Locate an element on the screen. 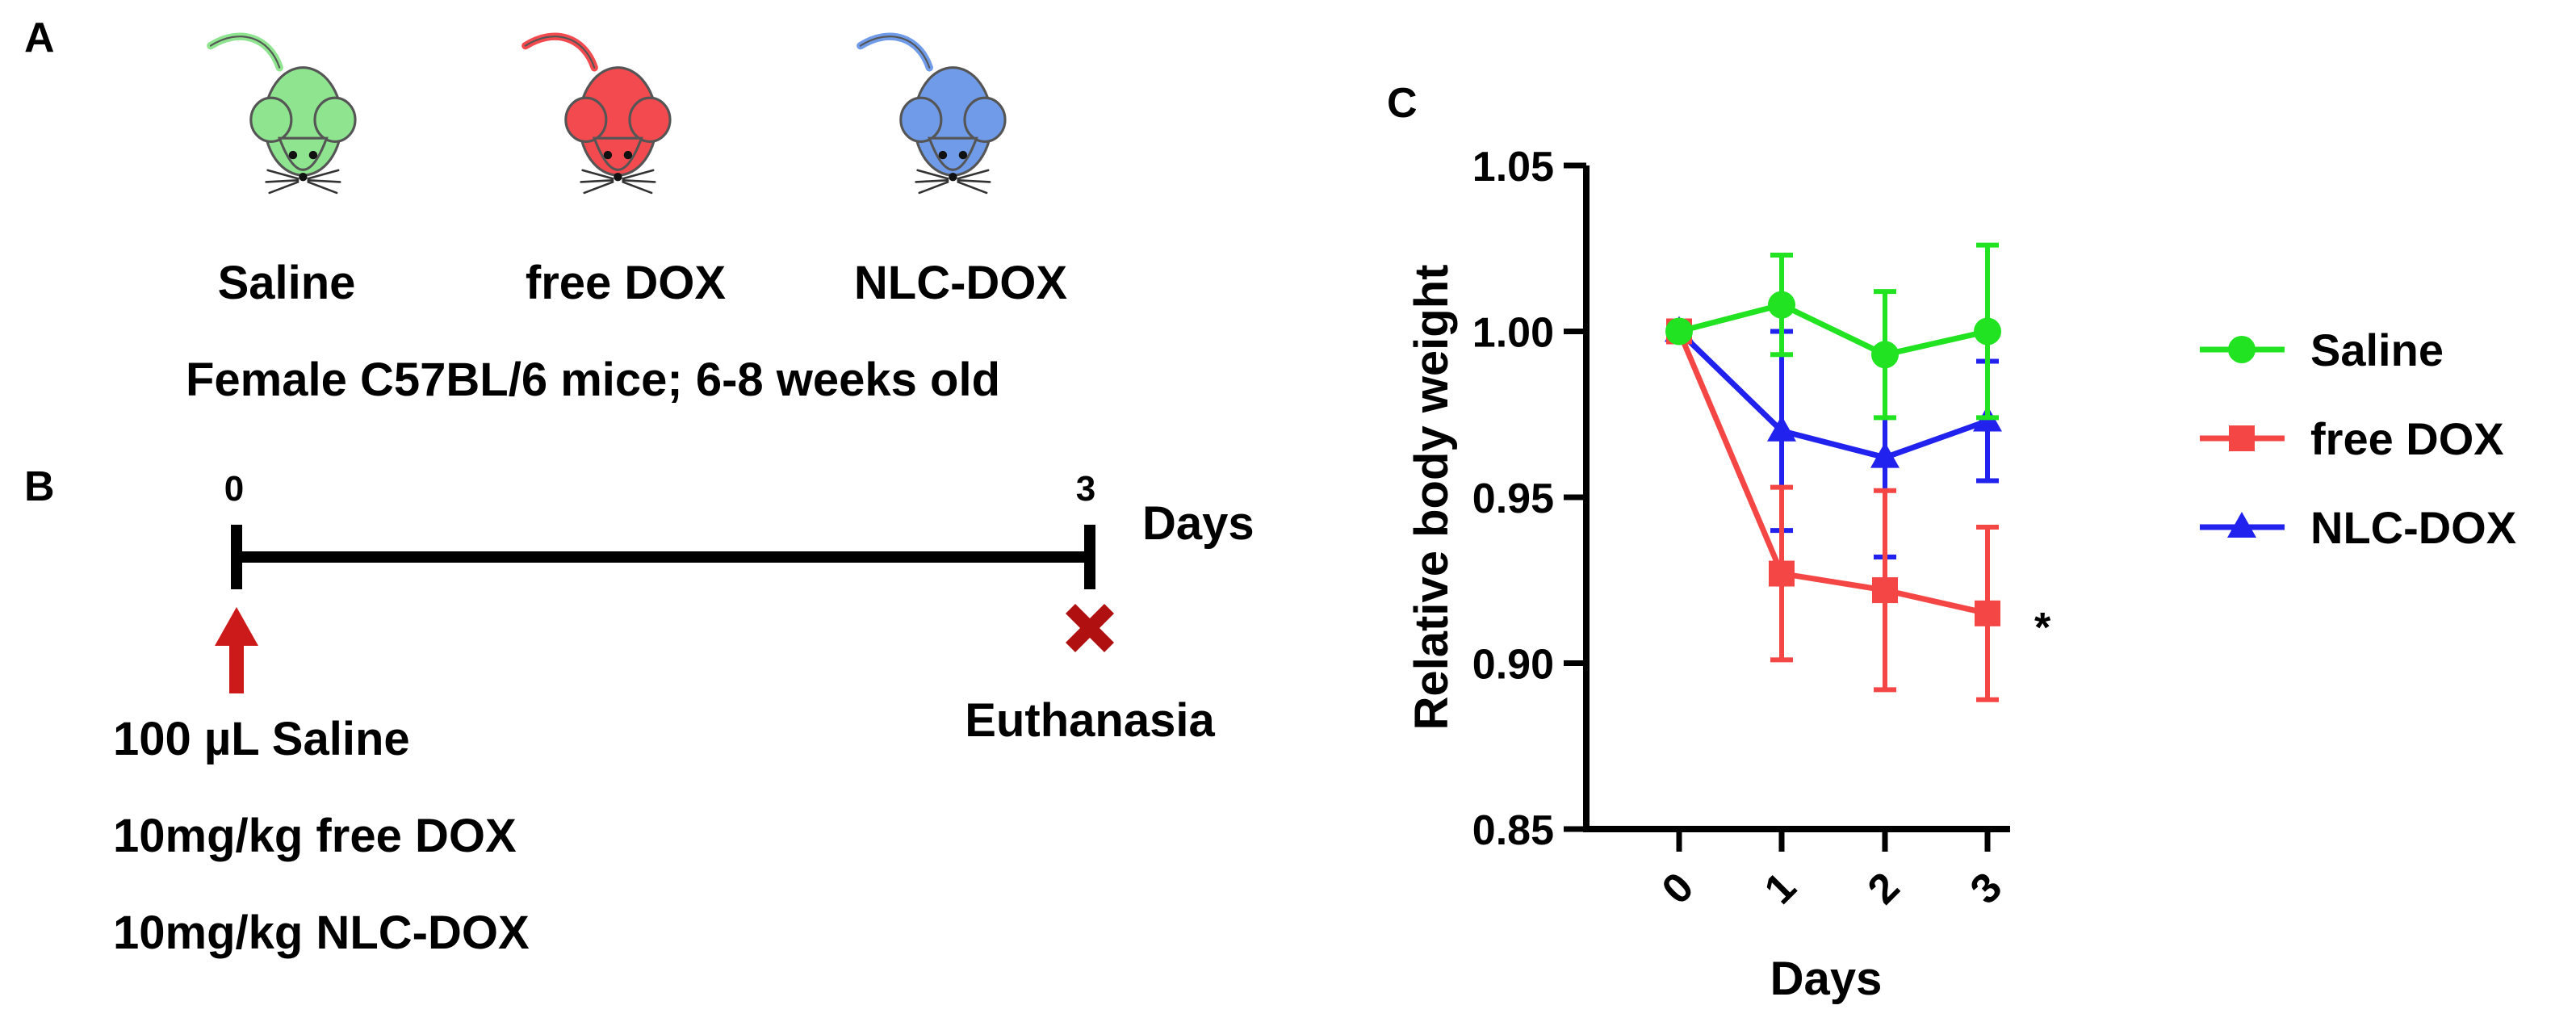 The height and width of the screenshot is (1022, 2576). timeline-start-day: 0 is located at coordinates (234, 489).